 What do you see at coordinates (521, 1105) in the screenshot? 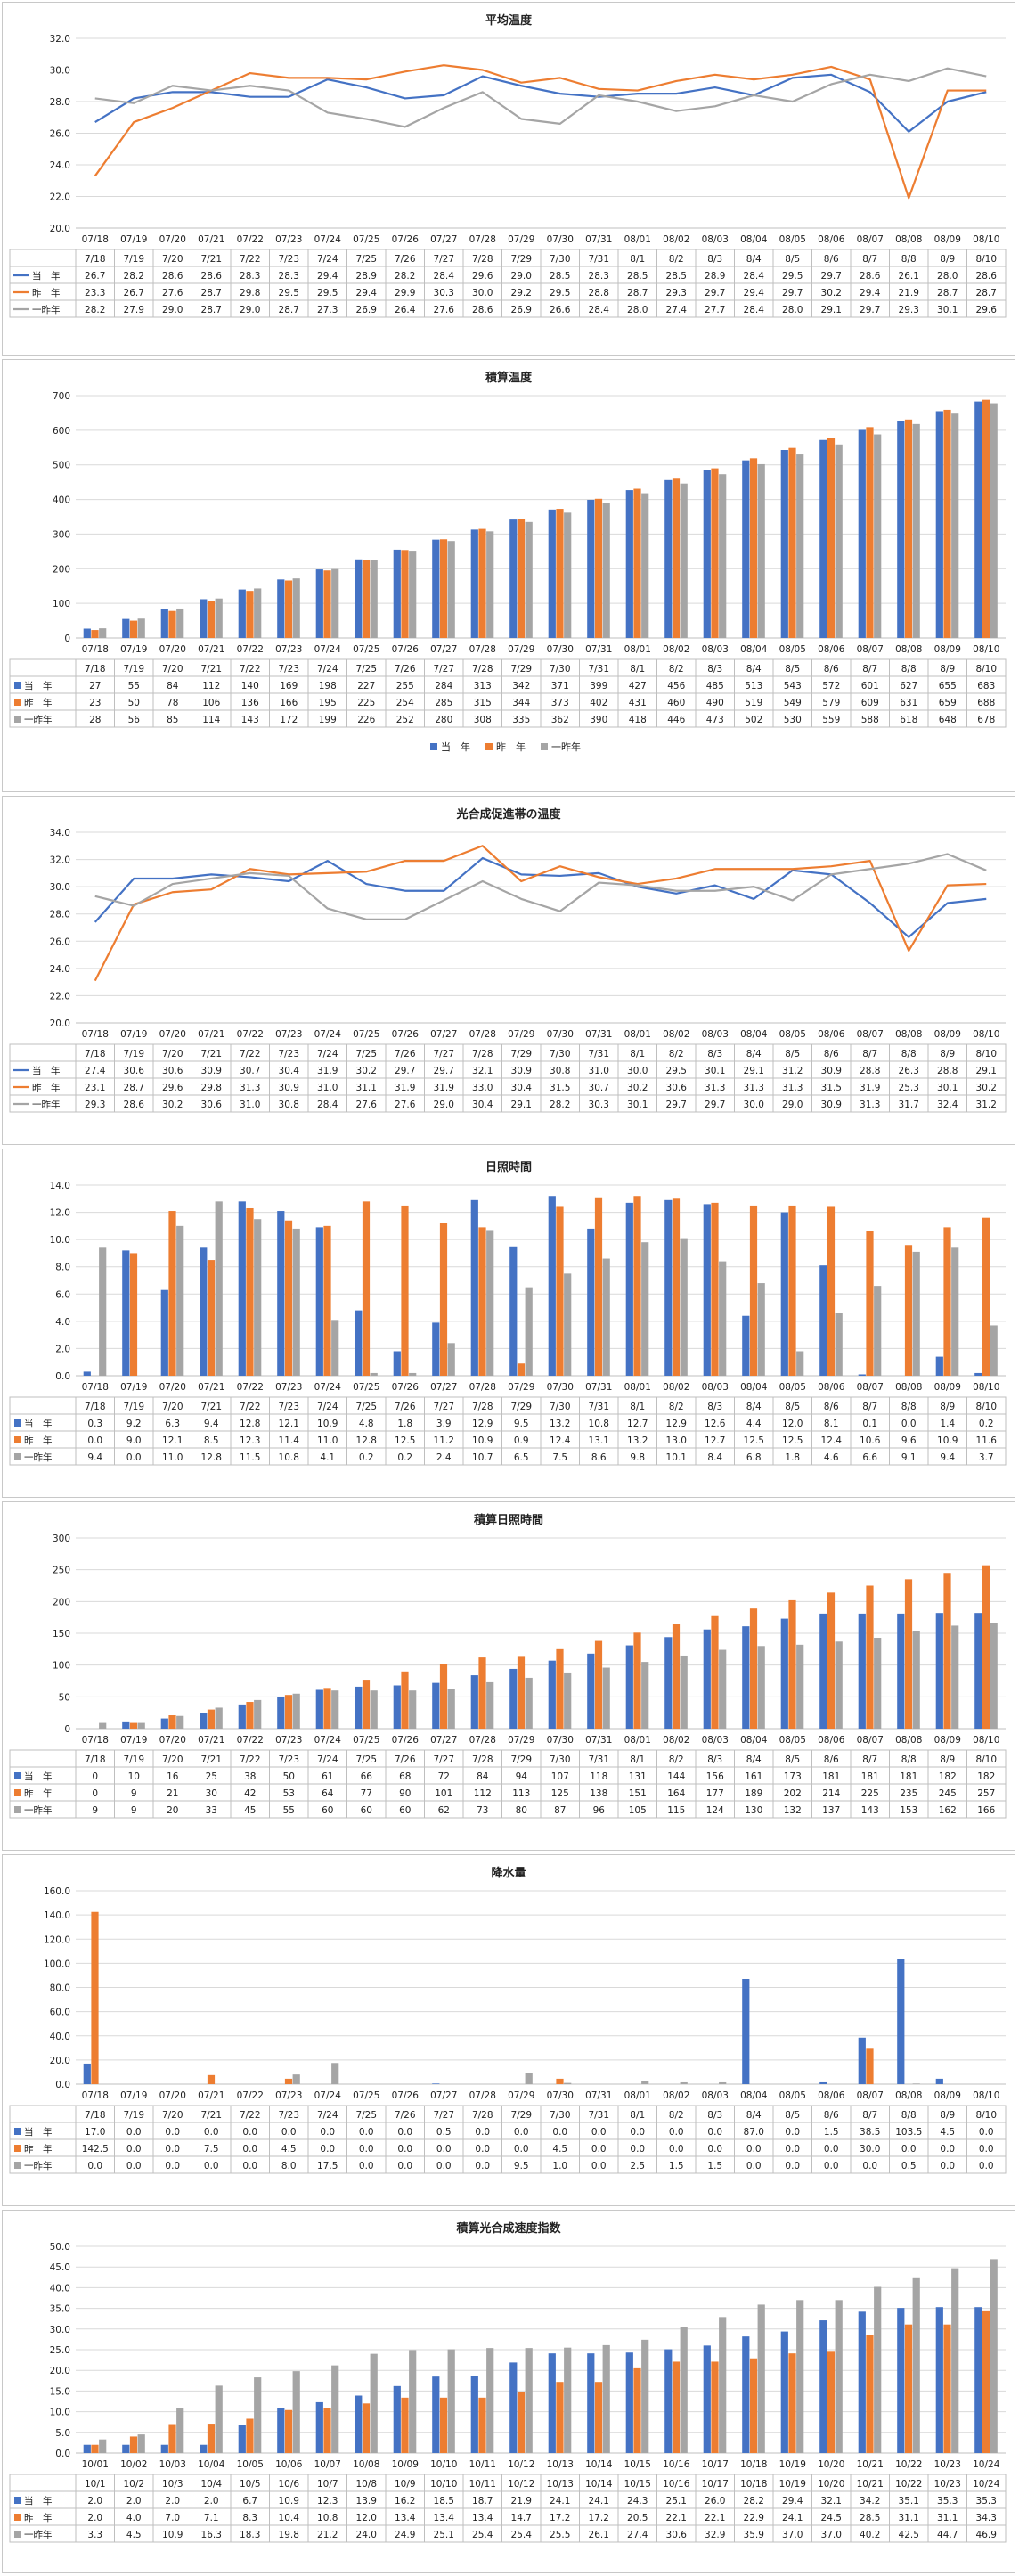
I see `data-label: 29.1` at bounding box center [521, 1105].